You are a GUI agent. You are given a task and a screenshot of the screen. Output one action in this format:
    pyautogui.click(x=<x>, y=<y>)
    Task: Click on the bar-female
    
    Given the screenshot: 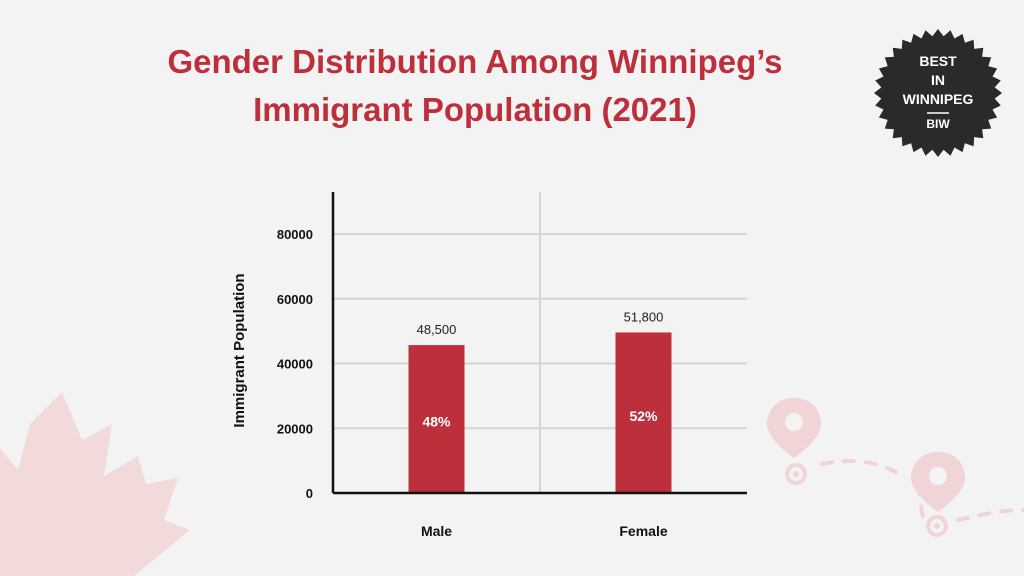 What is the action you would take?
    pyautogui.click(x=643, y=412)
    